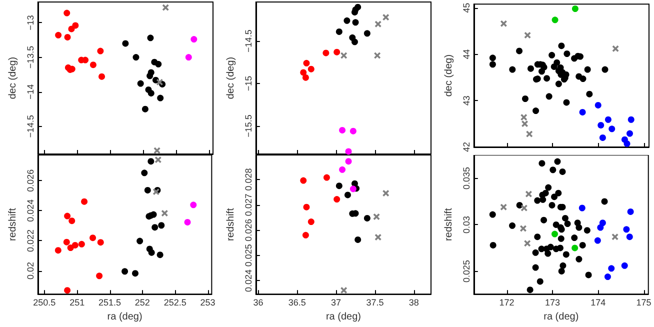 The width and height of the screenshot is (654, 327). I want to click on y-tick-label: 0.02, so click(30, 271).